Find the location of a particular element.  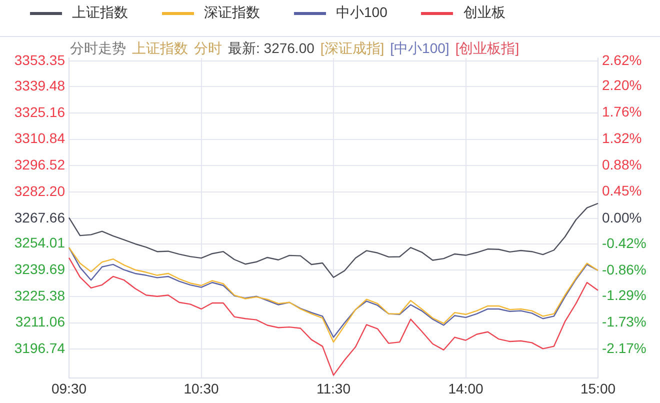

y2-tick-label: -0.86% is located at coordinates (624, 269).